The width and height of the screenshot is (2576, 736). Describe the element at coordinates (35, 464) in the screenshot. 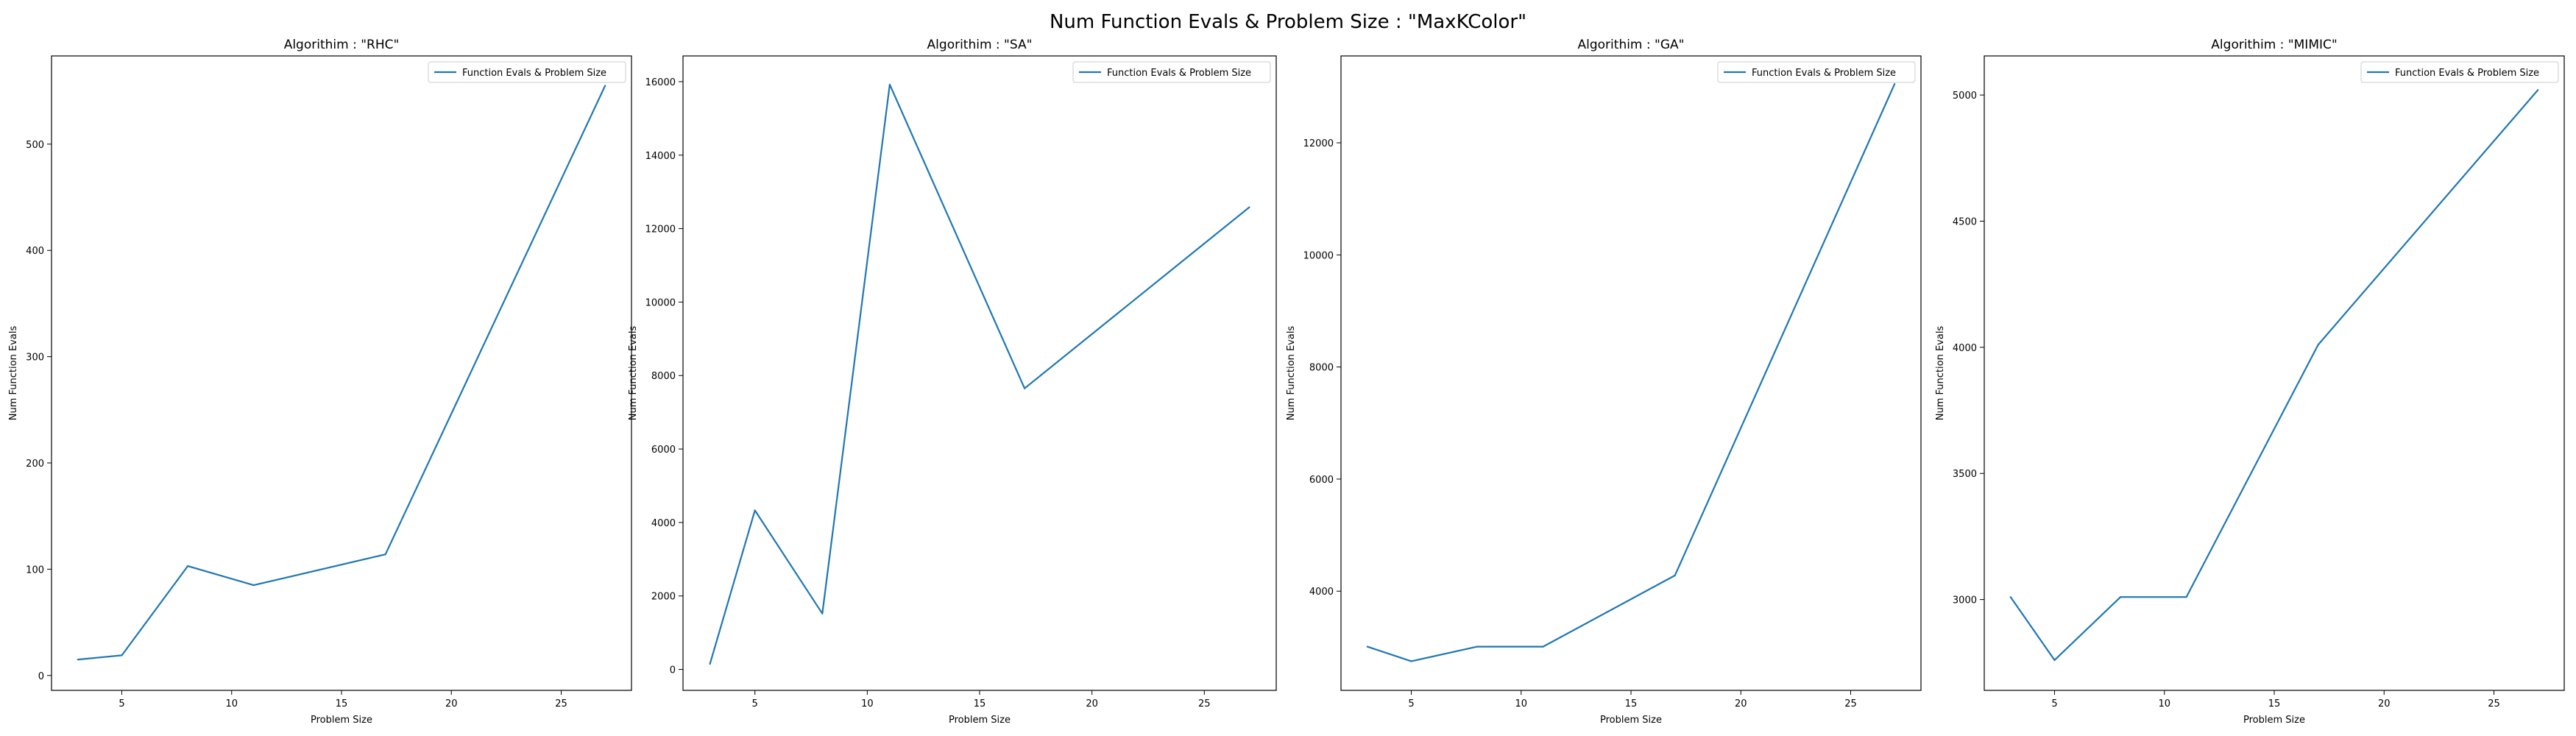

I see `y-tick-label: 200` at that location.